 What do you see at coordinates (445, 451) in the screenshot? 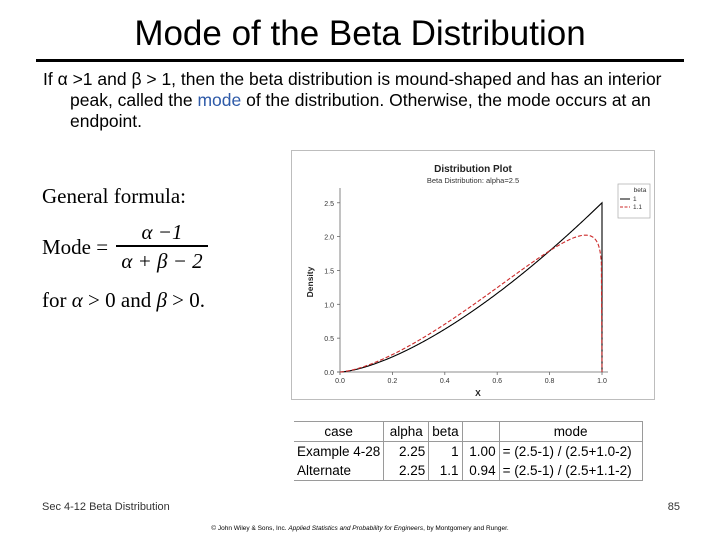
I see `cell-beta: 1` at bounding box center [445, 451].